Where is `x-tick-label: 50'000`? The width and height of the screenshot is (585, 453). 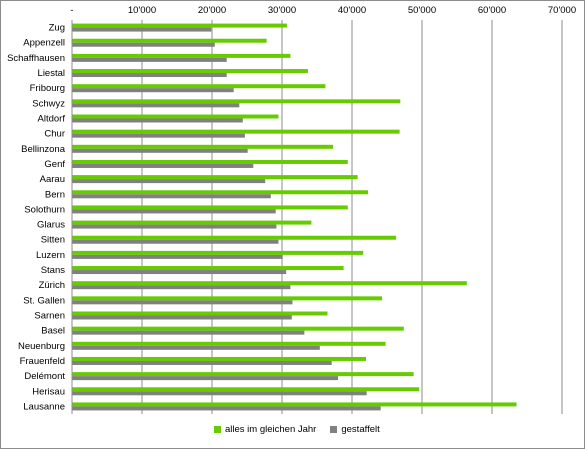 x-tick-label: 50'000 is located at coordinates (422, 10).